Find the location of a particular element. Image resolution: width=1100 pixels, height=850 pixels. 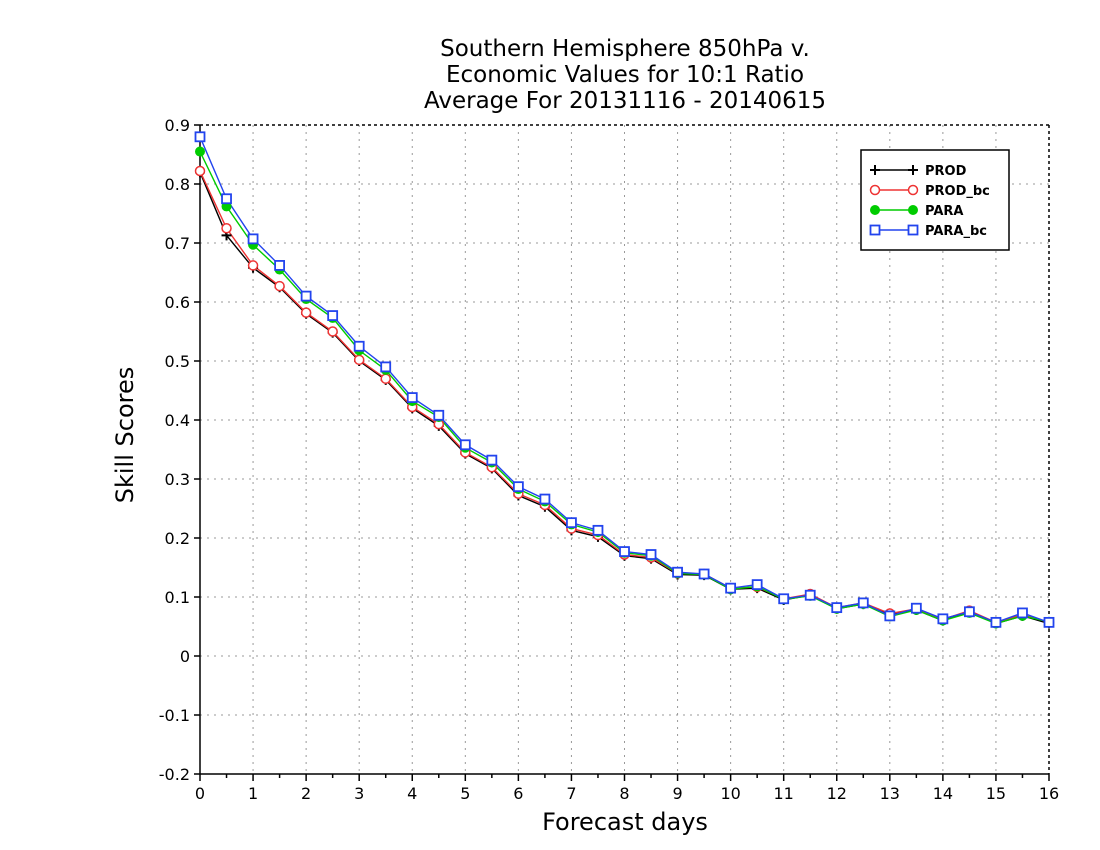

legend is located at coordinates (935, 200).